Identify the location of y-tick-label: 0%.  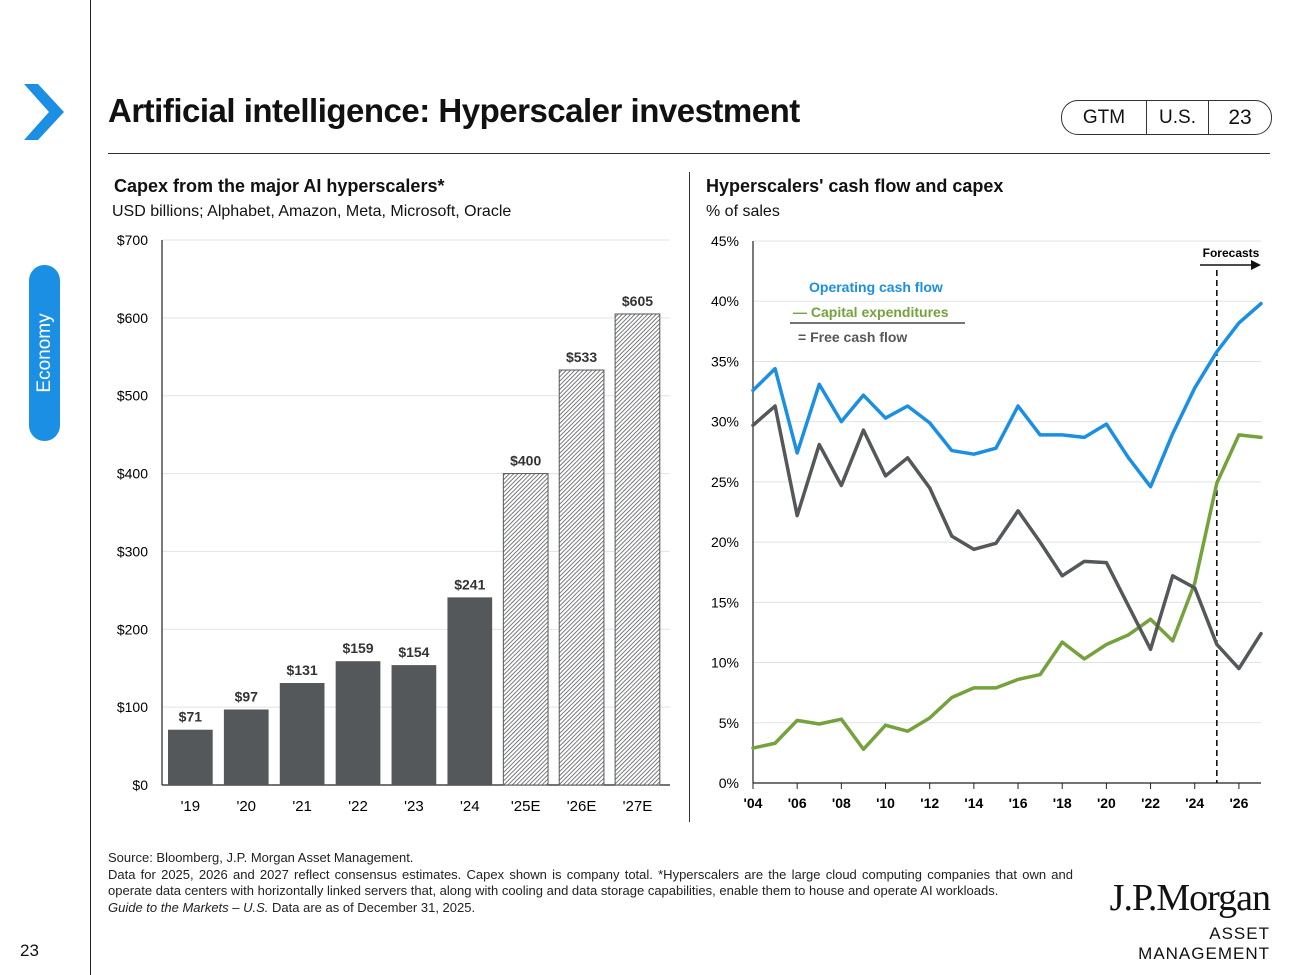
(729, 783).